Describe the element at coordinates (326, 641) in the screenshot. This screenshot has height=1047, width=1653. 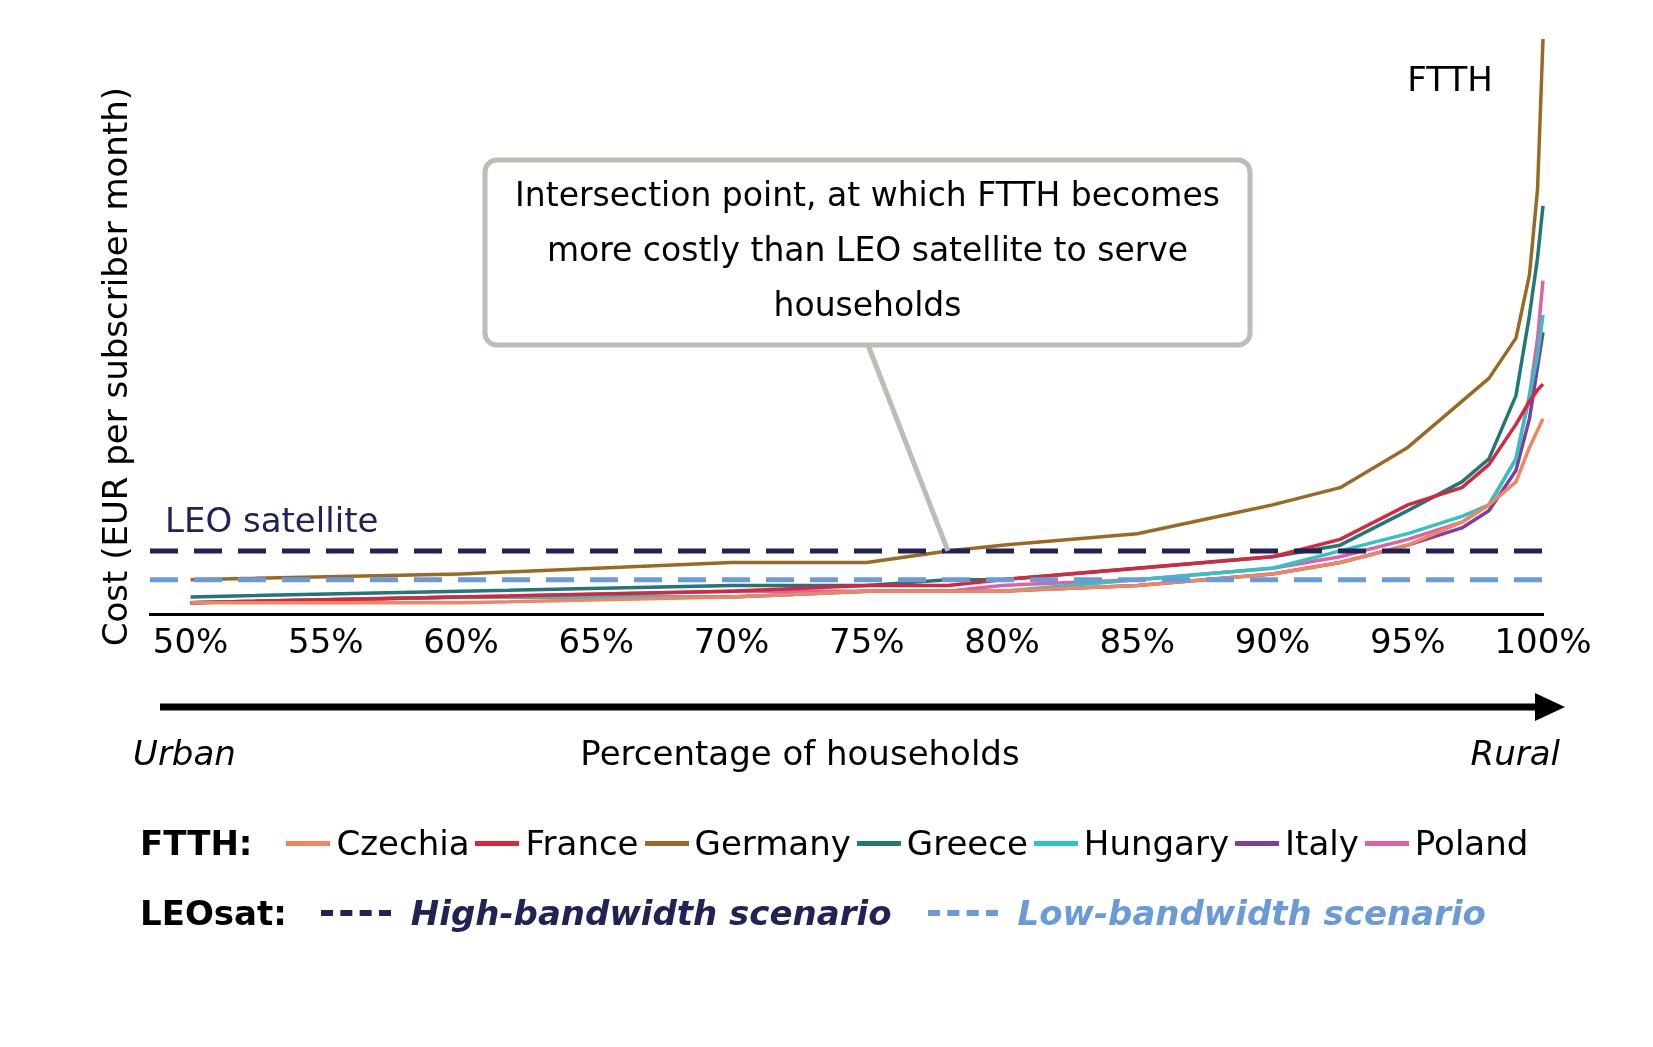
I see `x-tick-label: 55%` at that location.